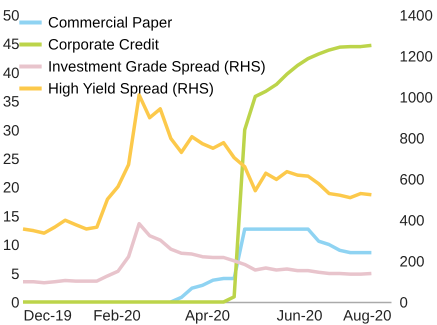 The image size is (437, 325). I want to click on x-tick-label: Feb-20, so click(117, 316).